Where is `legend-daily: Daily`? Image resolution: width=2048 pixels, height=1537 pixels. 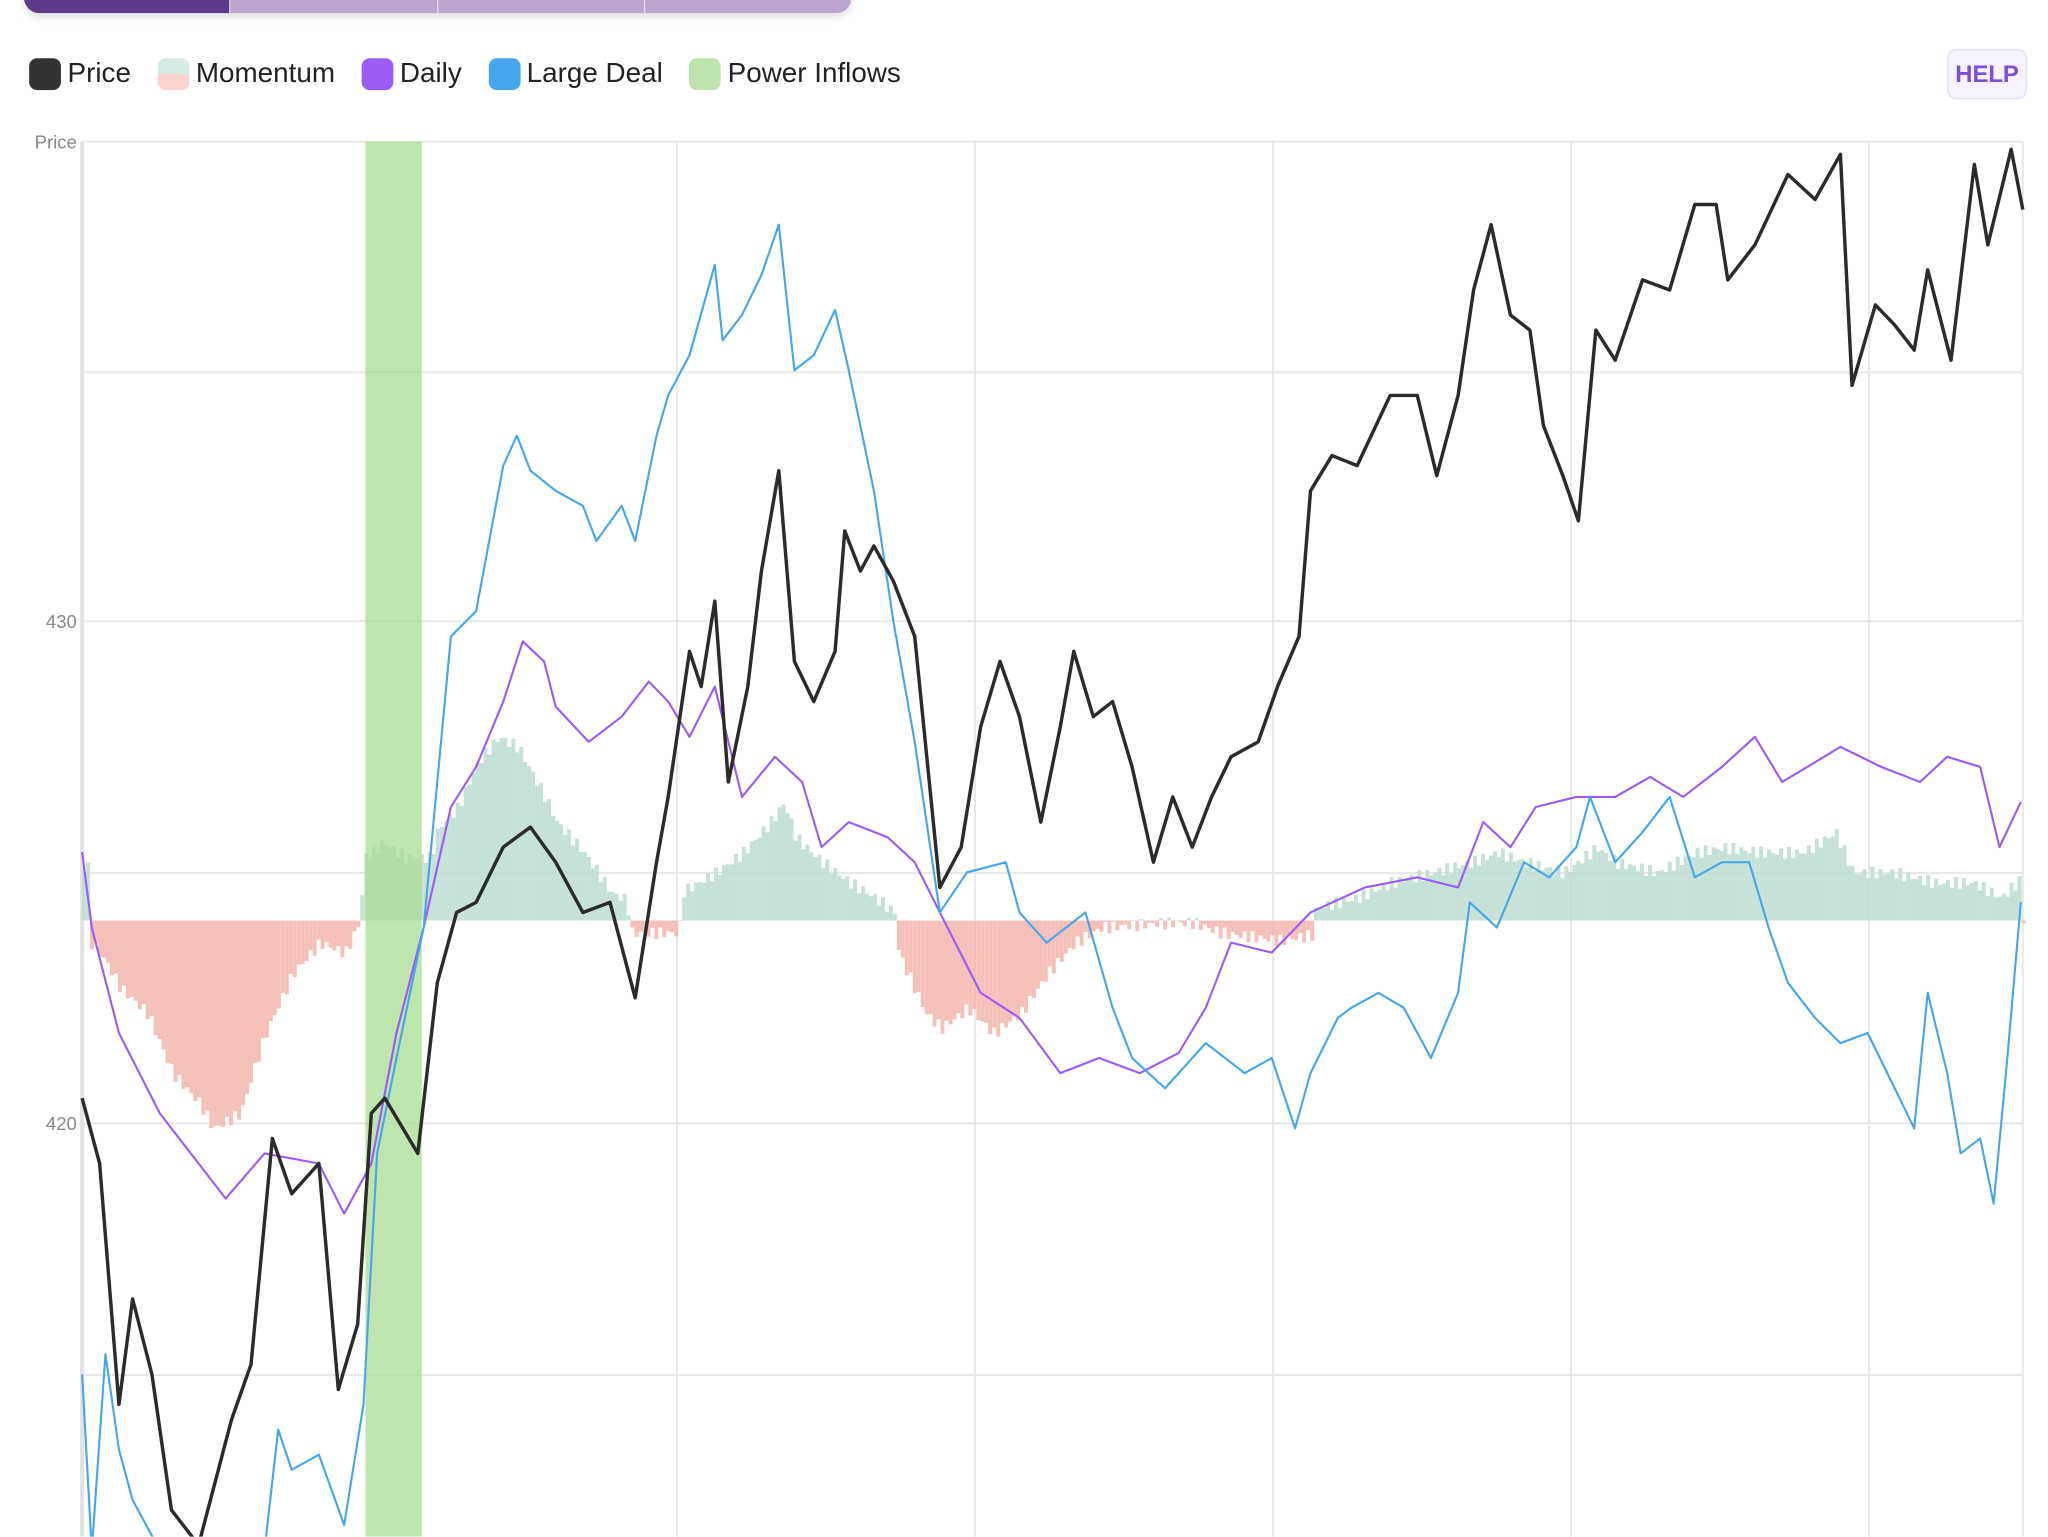
legend-daily: Daily is located at coordinates (411, 74).